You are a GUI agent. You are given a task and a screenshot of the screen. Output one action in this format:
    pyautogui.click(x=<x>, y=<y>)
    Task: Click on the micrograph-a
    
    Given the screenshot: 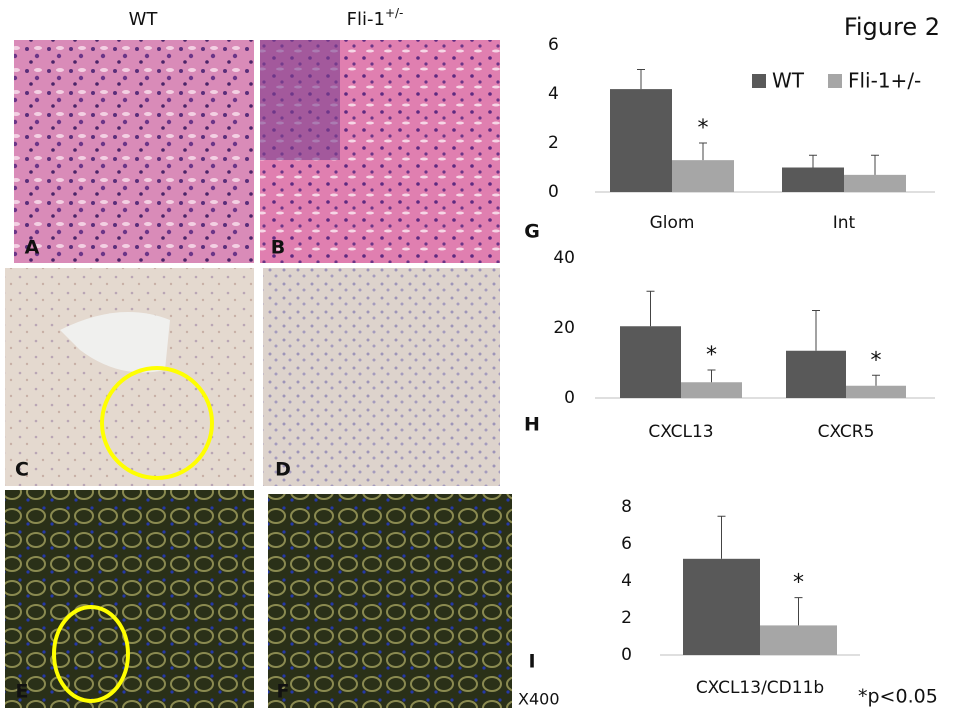 What is the action you would take?
    pyautogui.click(x=134, y=151)
    